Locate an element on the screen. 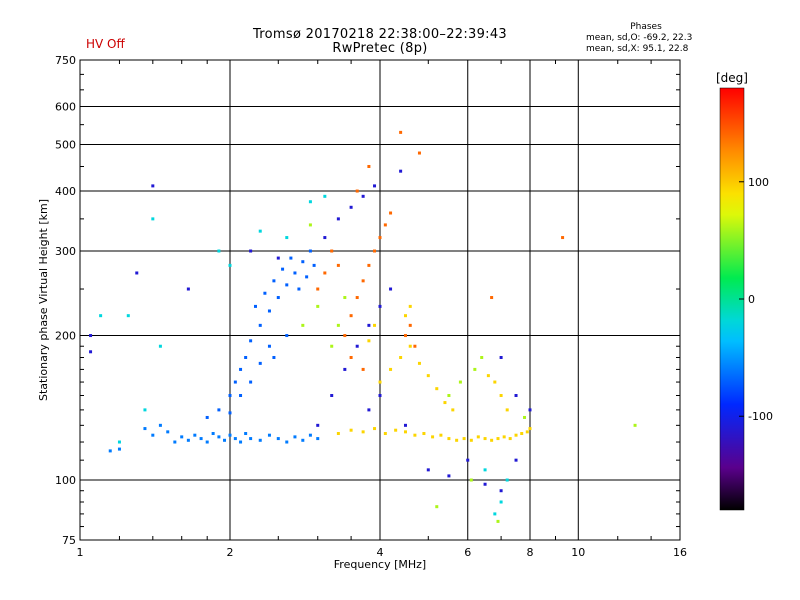 The height and width of the screenshot is (600, 800). x-tick-label: 6 is located at coordinates (467, 552).